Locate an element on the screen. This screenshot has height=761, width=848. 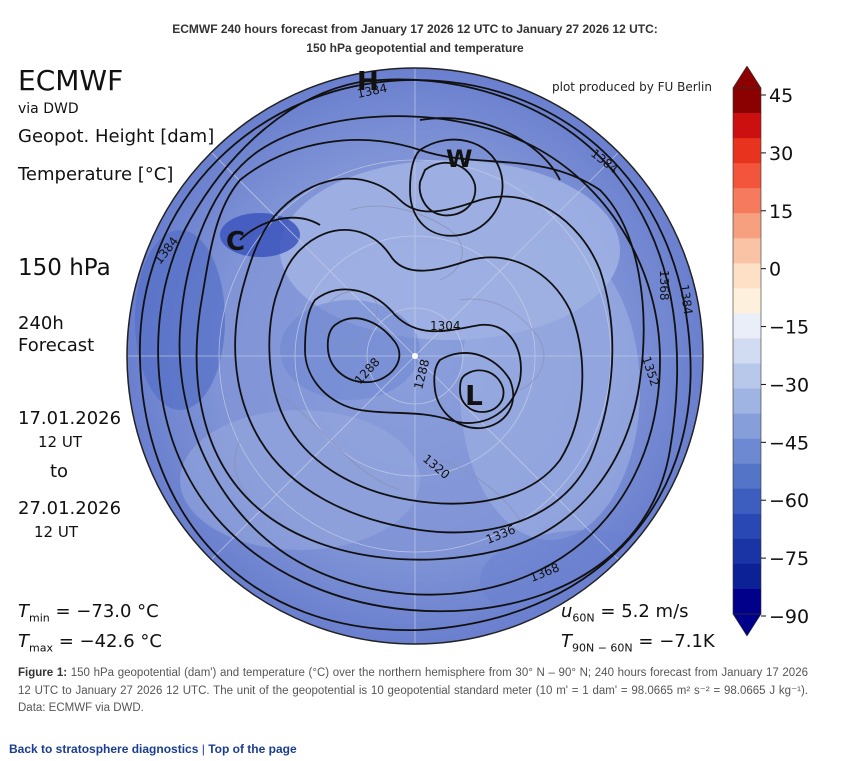
to-label: to is located at coordinates (59, 471).